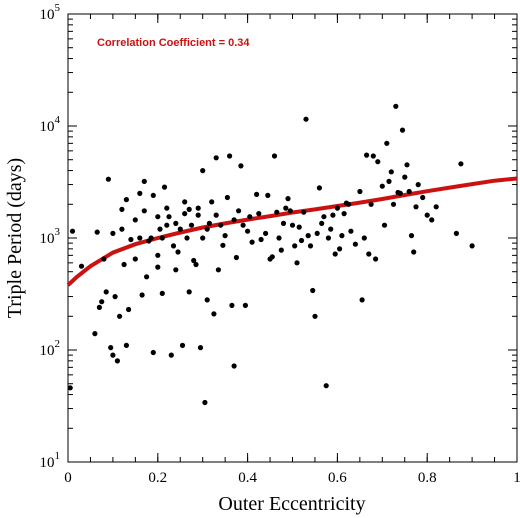 Image resolution: width=520 pixels, height=518 pixels. What do you see at coordinates (50, 348) in the screenshot?
I see `y-tick-label: 10²` at bounding box center [50, 348].